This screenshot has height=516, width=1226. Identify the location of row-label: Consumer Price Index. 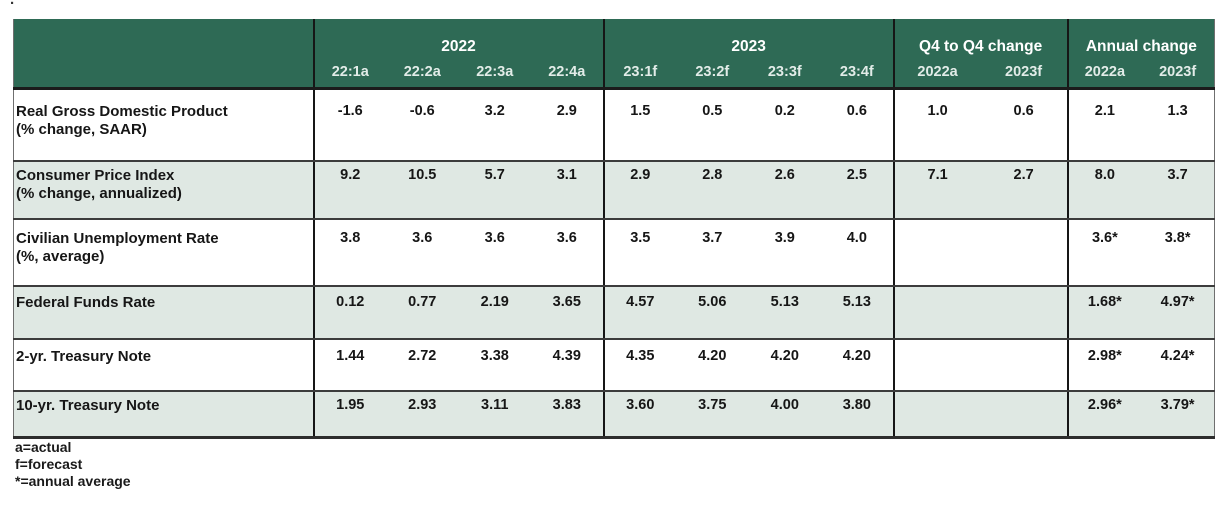
(95, 175).